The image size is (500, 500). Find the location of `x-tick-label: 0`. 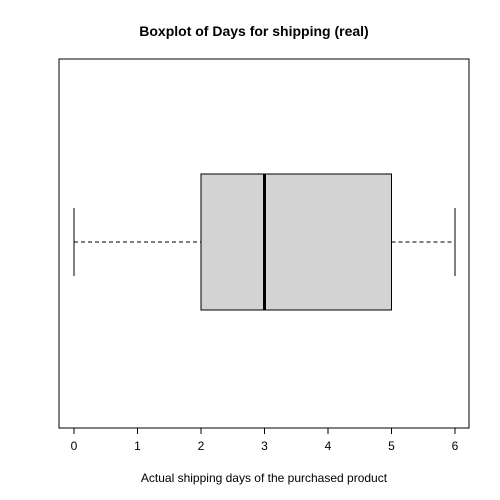

x-tick-label: 0 is located at coordinates (74, 446).